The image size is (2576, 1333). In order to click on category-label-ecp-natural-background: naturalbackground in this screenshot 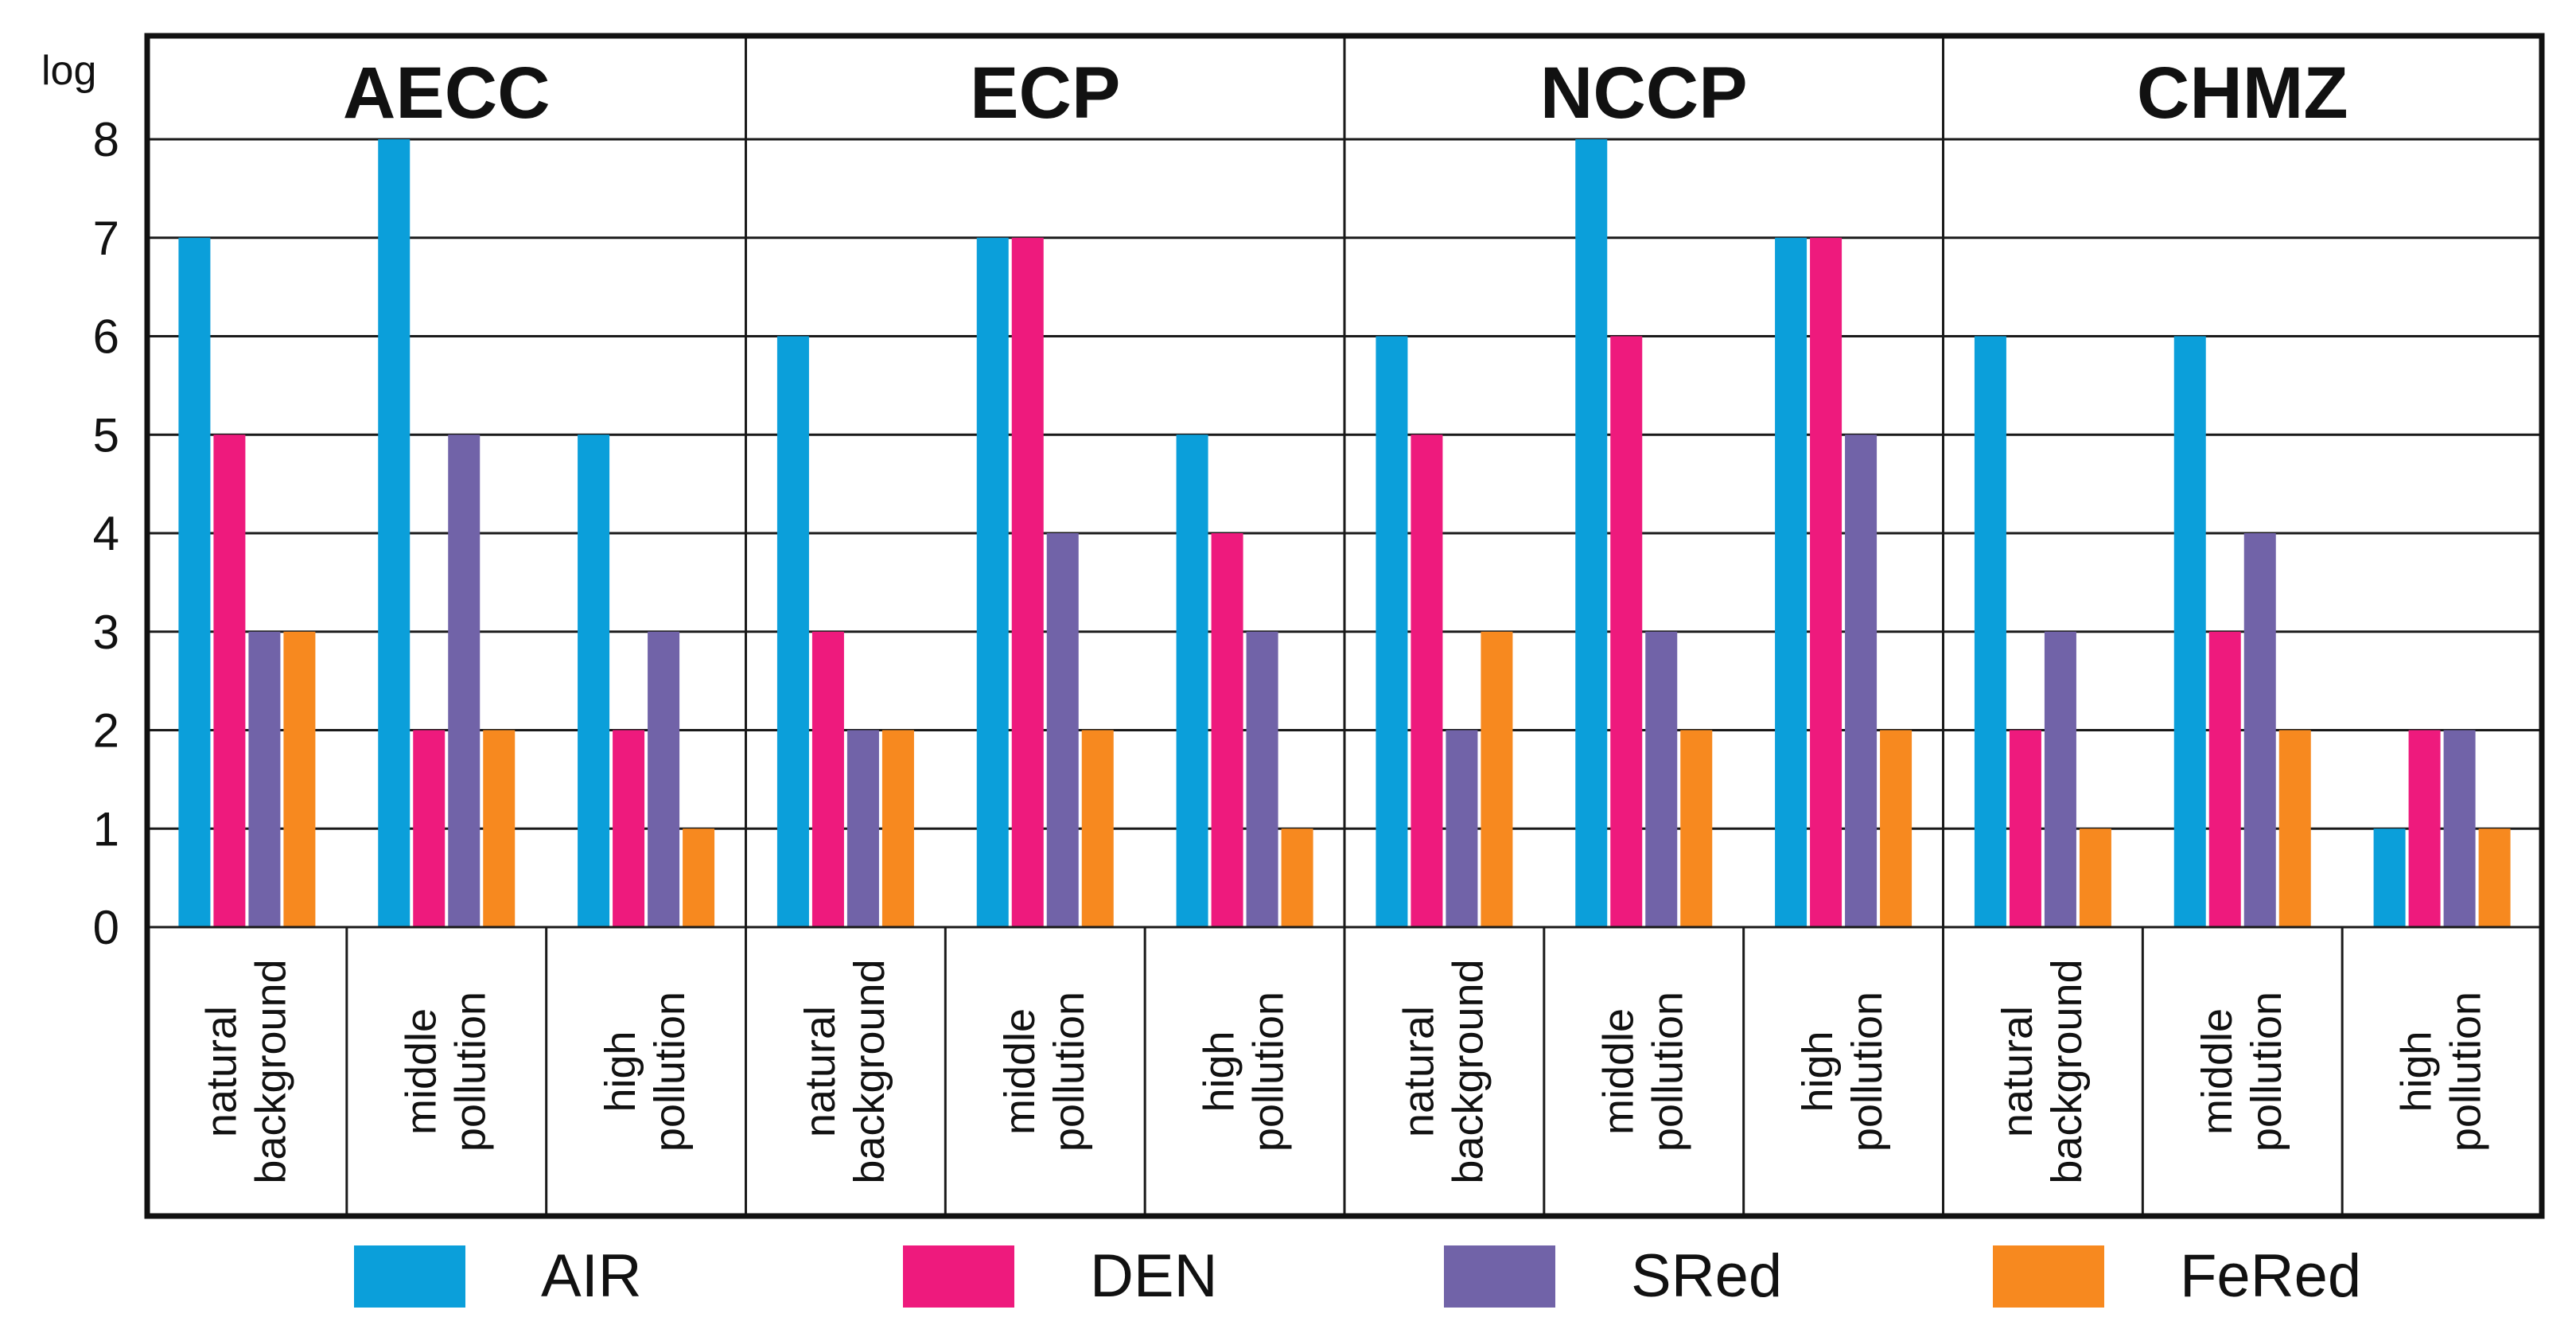, I will do `click(845, 1071)`.